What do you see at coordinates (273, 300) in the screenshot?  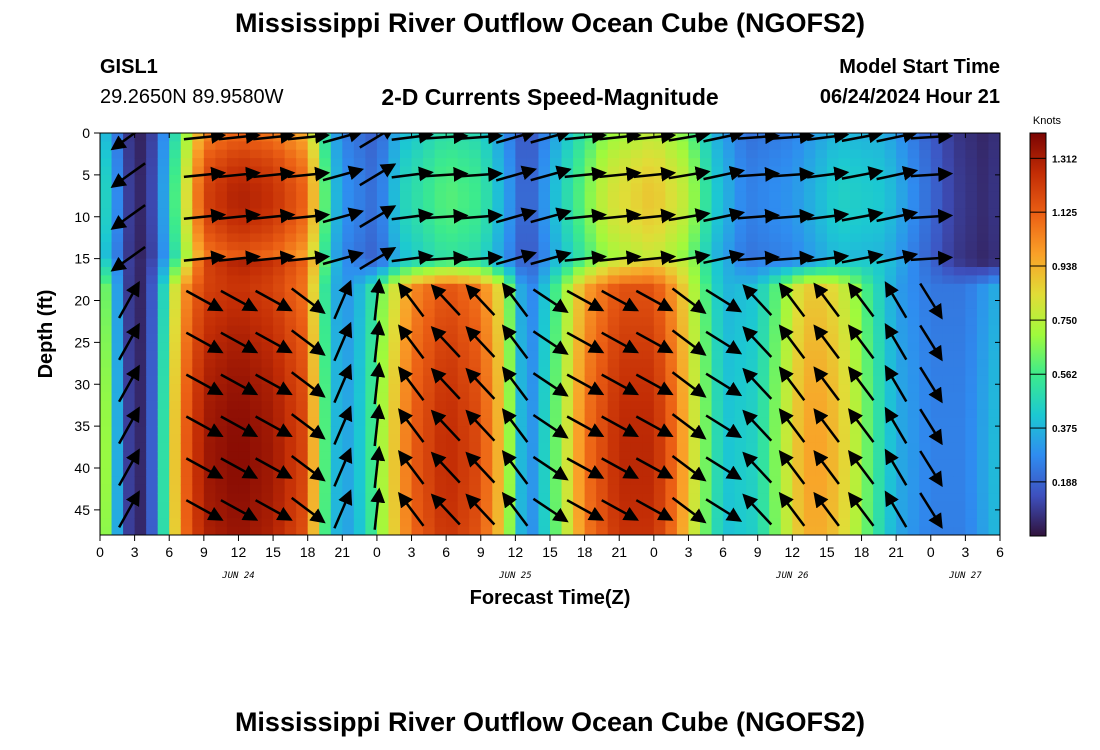 I see `current-vector` at bounding box center [273, 300].